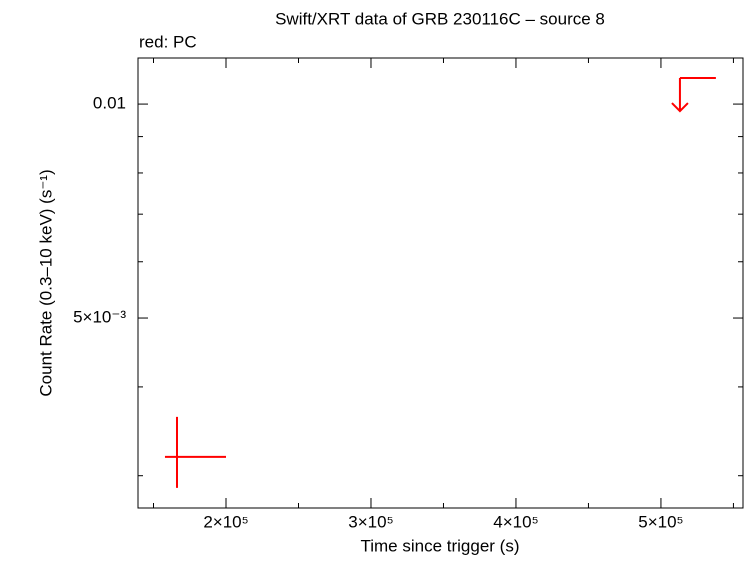 This screenshot has height=563, width=746. What do you see at coordinates (99, 317) in the screenshot?
I see `y-tick-label: 5×10⁻³` at bounding box center [99, 317].